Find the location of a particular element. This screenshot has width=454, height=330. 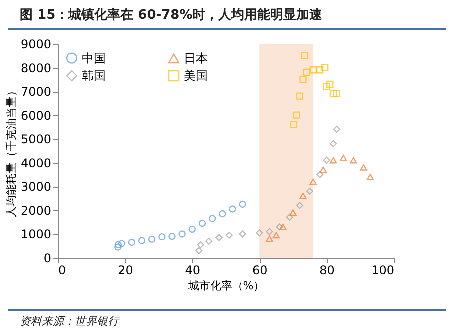

y-tick-label: 6000 is located at coordinates (36, 115).